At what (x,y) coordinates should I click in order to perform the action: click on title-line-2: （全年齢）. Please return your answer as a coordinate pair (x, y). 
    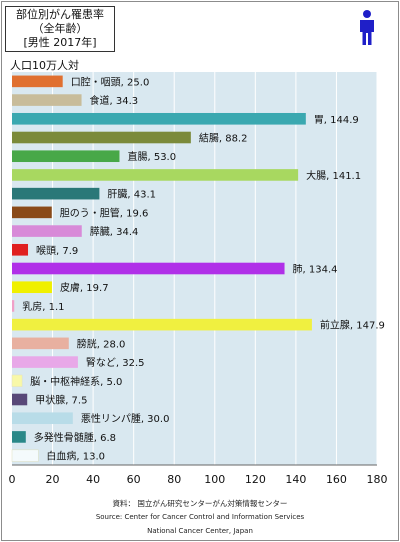
    Looking at the image, I should click on (60, 28).